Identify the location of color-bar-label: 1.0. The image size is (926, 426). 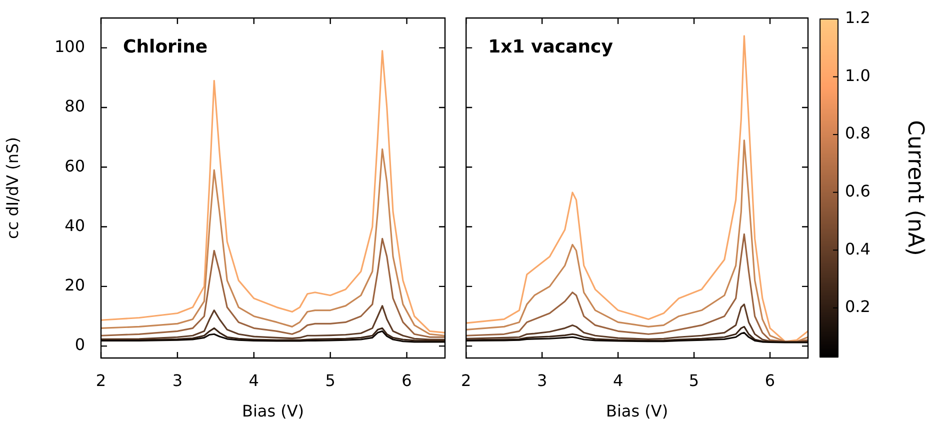
(857, 75).